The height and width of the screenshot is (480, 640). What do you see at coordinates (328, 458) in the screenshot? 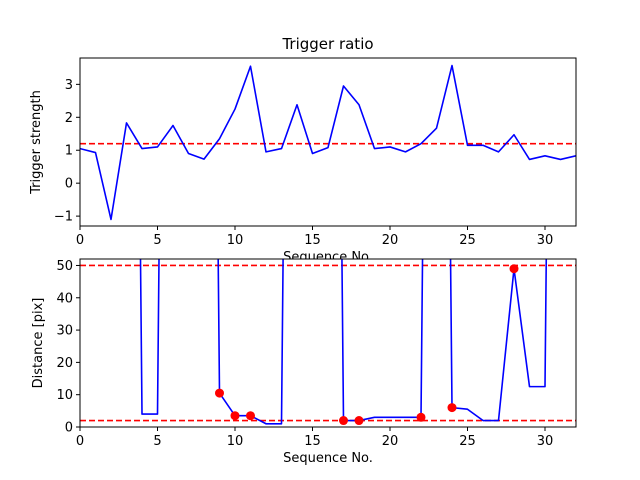
I see `x-axis-label: Sequence No.` at bounding box center [328, 458].